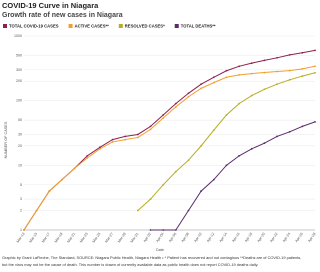 Image resolution: width=320 pixels, height=272 pixels. Describe the element at coordinates (20, 134) in the screenshot. I see `y-tick-label: 30` at that location.